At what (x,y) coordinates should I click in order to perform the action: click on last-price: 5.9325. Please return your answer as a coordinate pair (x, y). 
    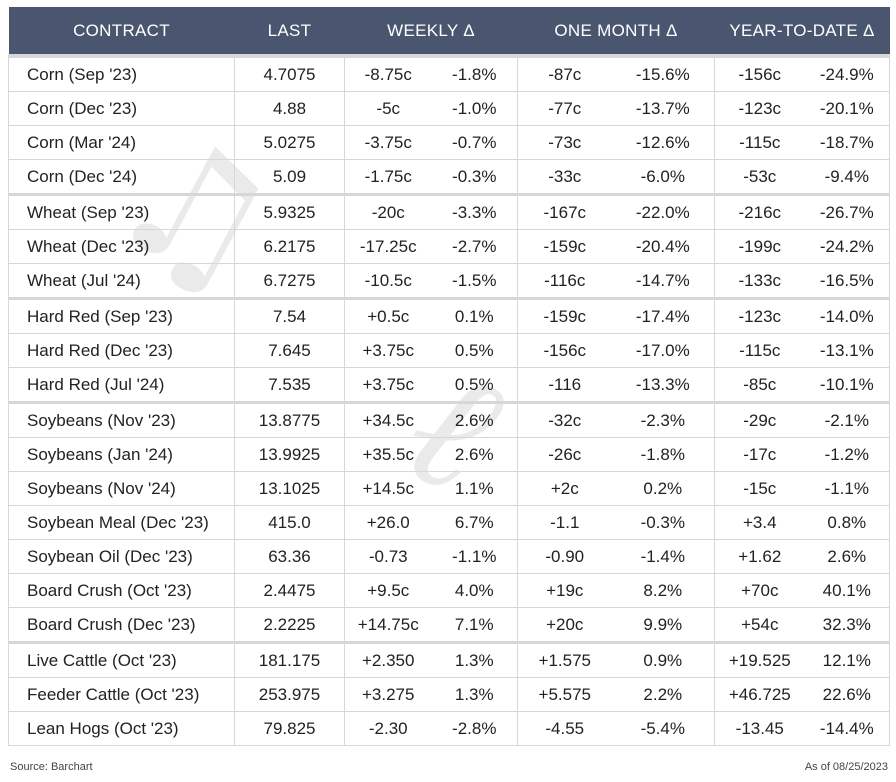
    Looking at the image, I should click on (289, 211).